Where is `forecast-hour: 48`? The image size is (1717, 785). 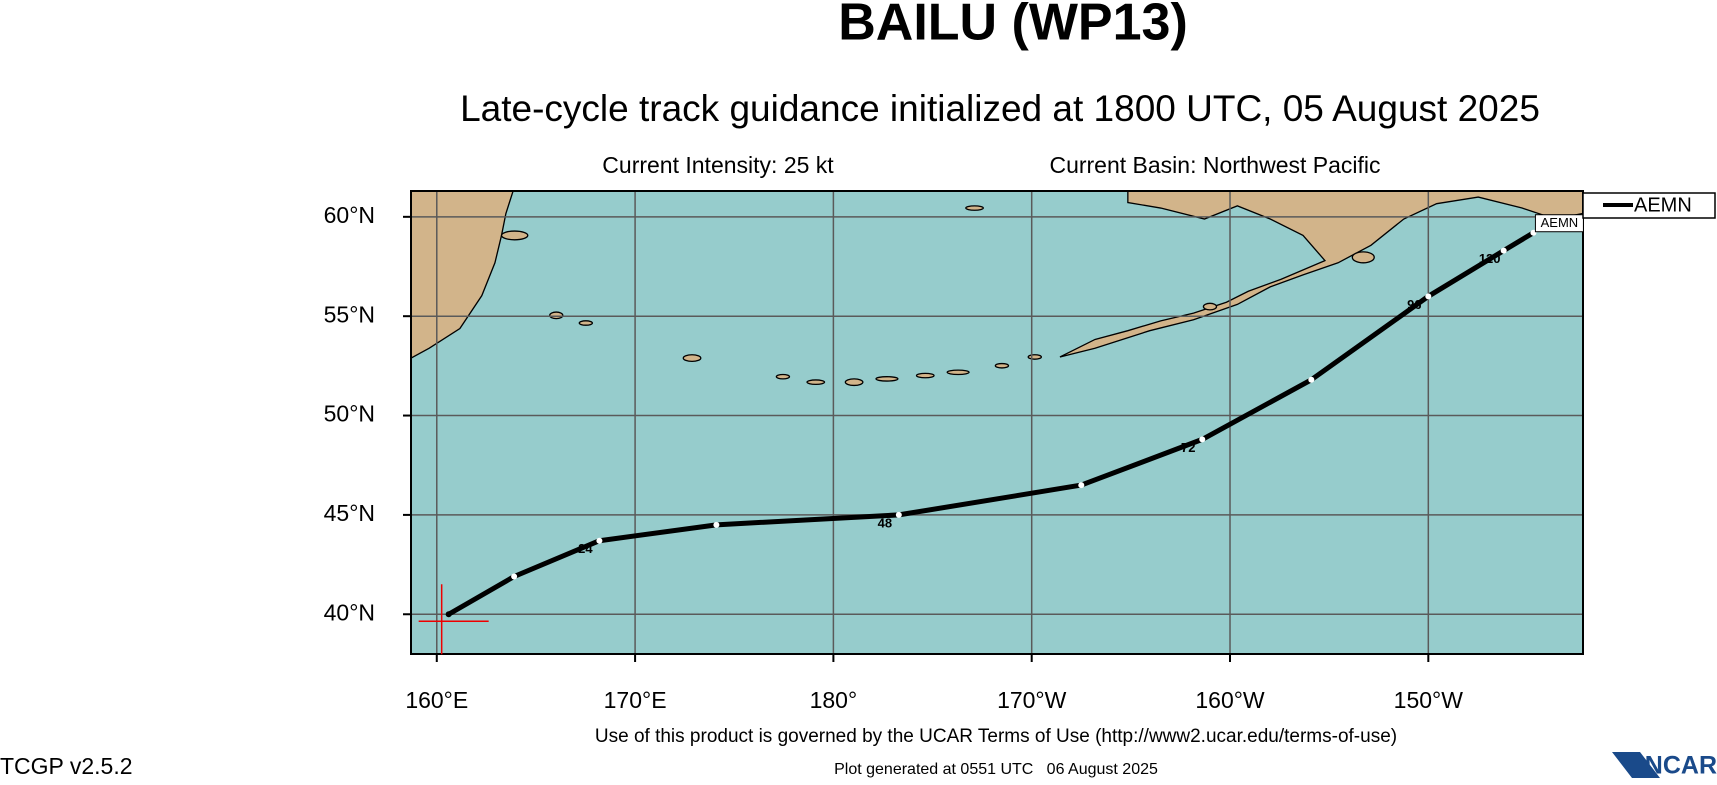
forecast-hour: 48 is located at coordinates (885, 522).